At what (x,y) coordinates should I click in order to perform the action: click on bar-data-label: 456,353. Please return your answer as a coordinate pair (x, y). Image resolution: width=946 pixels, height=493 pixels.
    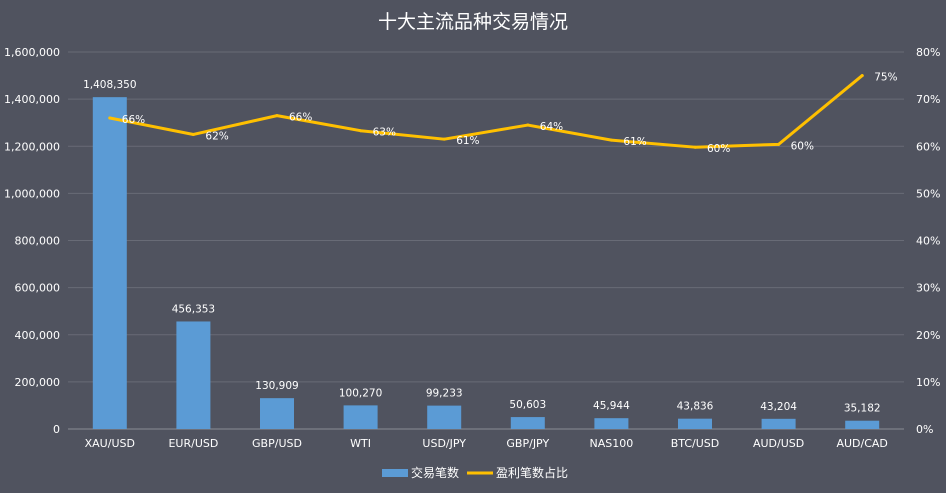
    Looking at the image, I should click on (193, 309).